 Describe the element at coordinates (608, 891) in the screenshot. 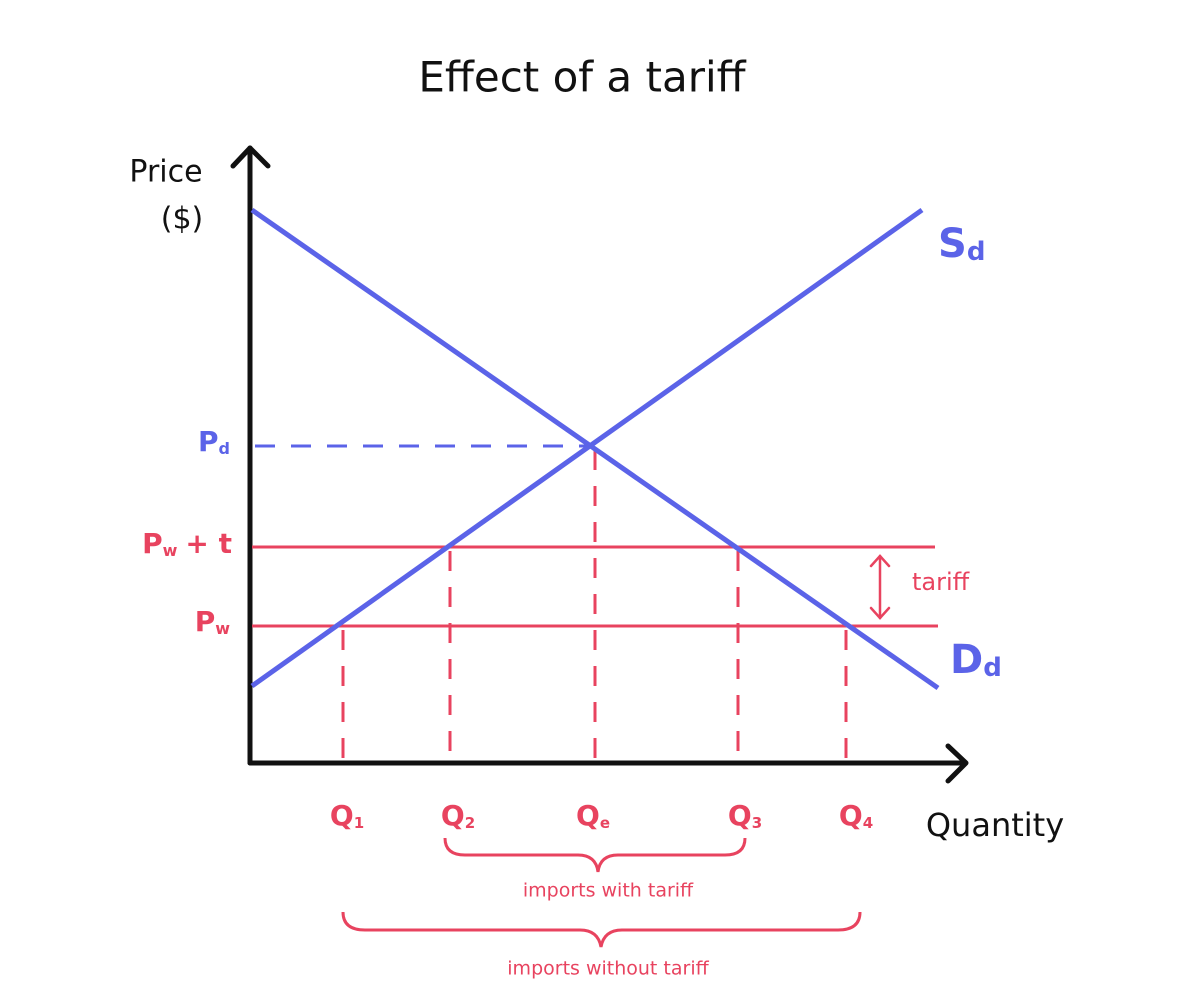

I see `brace-label: imports with tariff` at that location.